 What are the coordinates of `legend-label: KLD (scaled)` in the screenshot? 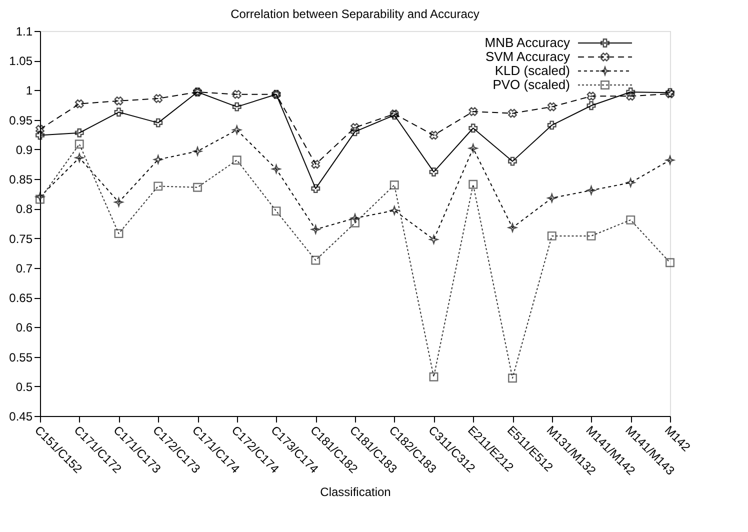 It's located at (532, 70).